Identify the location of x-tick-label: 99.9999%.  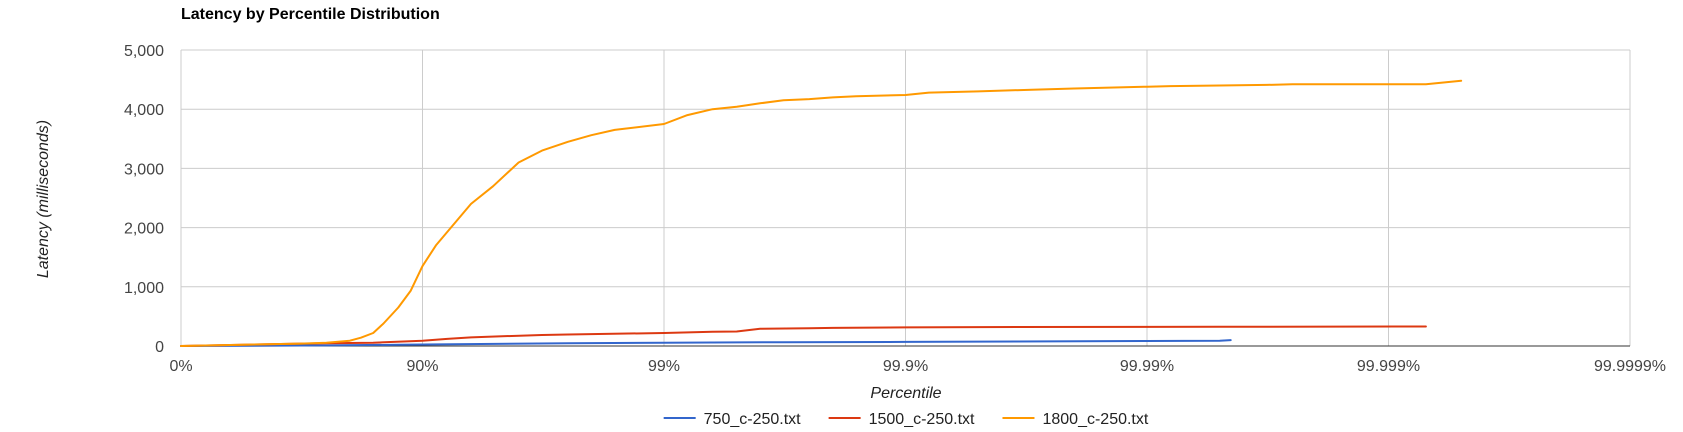
(1630, 366).